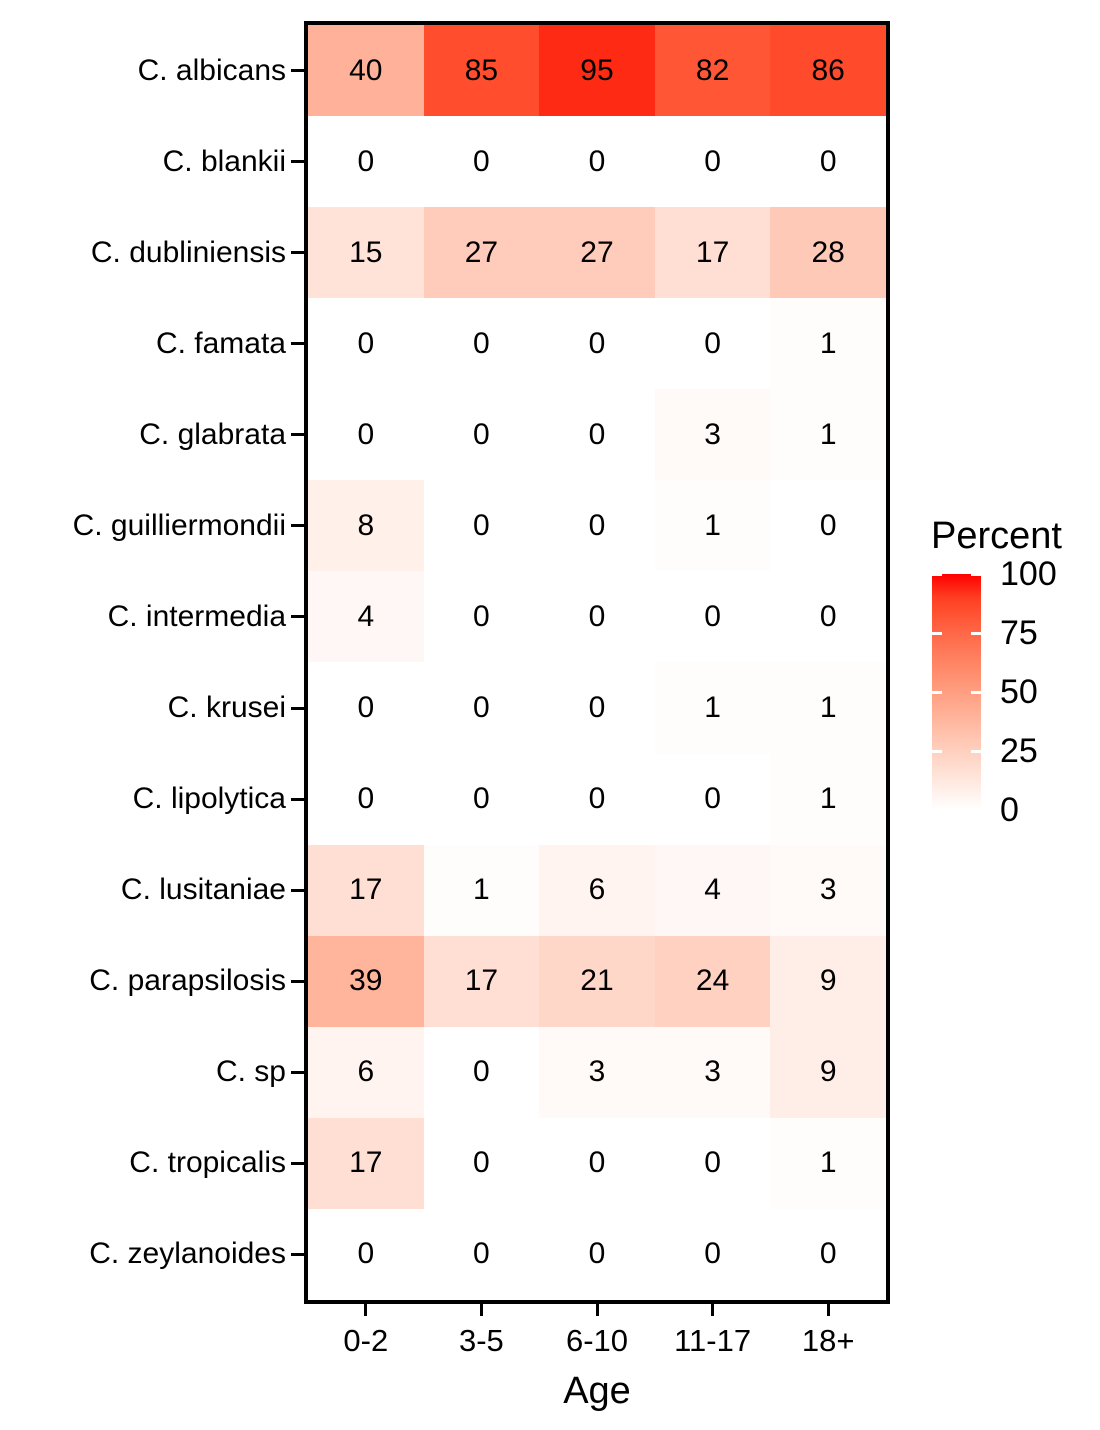  Describe the element at coordinates (207, 1163) in the screenshot. I see `y-axis-label: C. tropicalis` at that location.